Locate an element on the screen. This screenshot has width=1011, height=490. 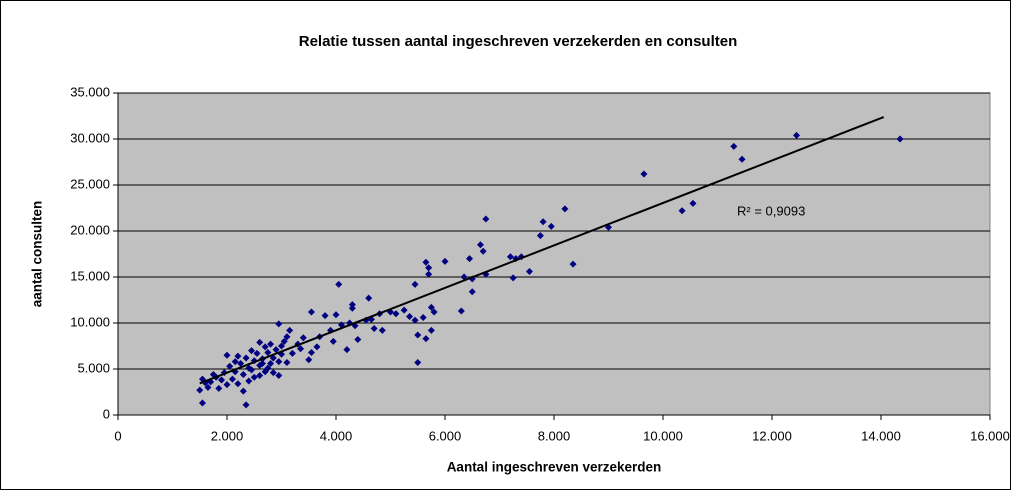
y-tick-label: 5.000 is located at coordinates (93, 367).